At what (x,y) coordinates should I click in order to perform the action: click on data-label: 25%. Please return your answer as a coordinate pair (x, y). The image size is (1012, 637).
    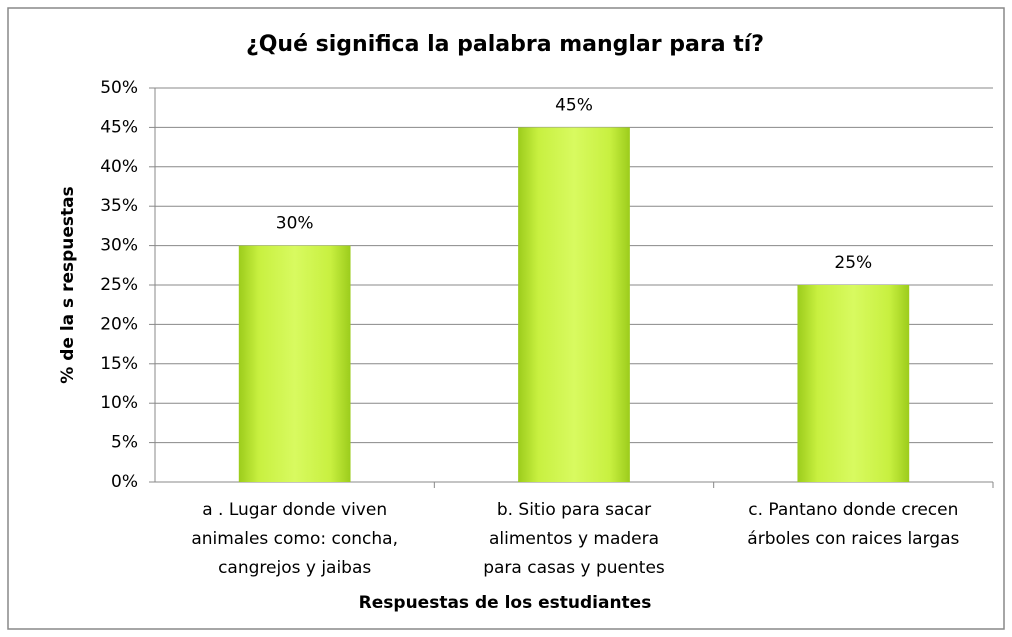
    Looking at the image, I should click on (853, 263).